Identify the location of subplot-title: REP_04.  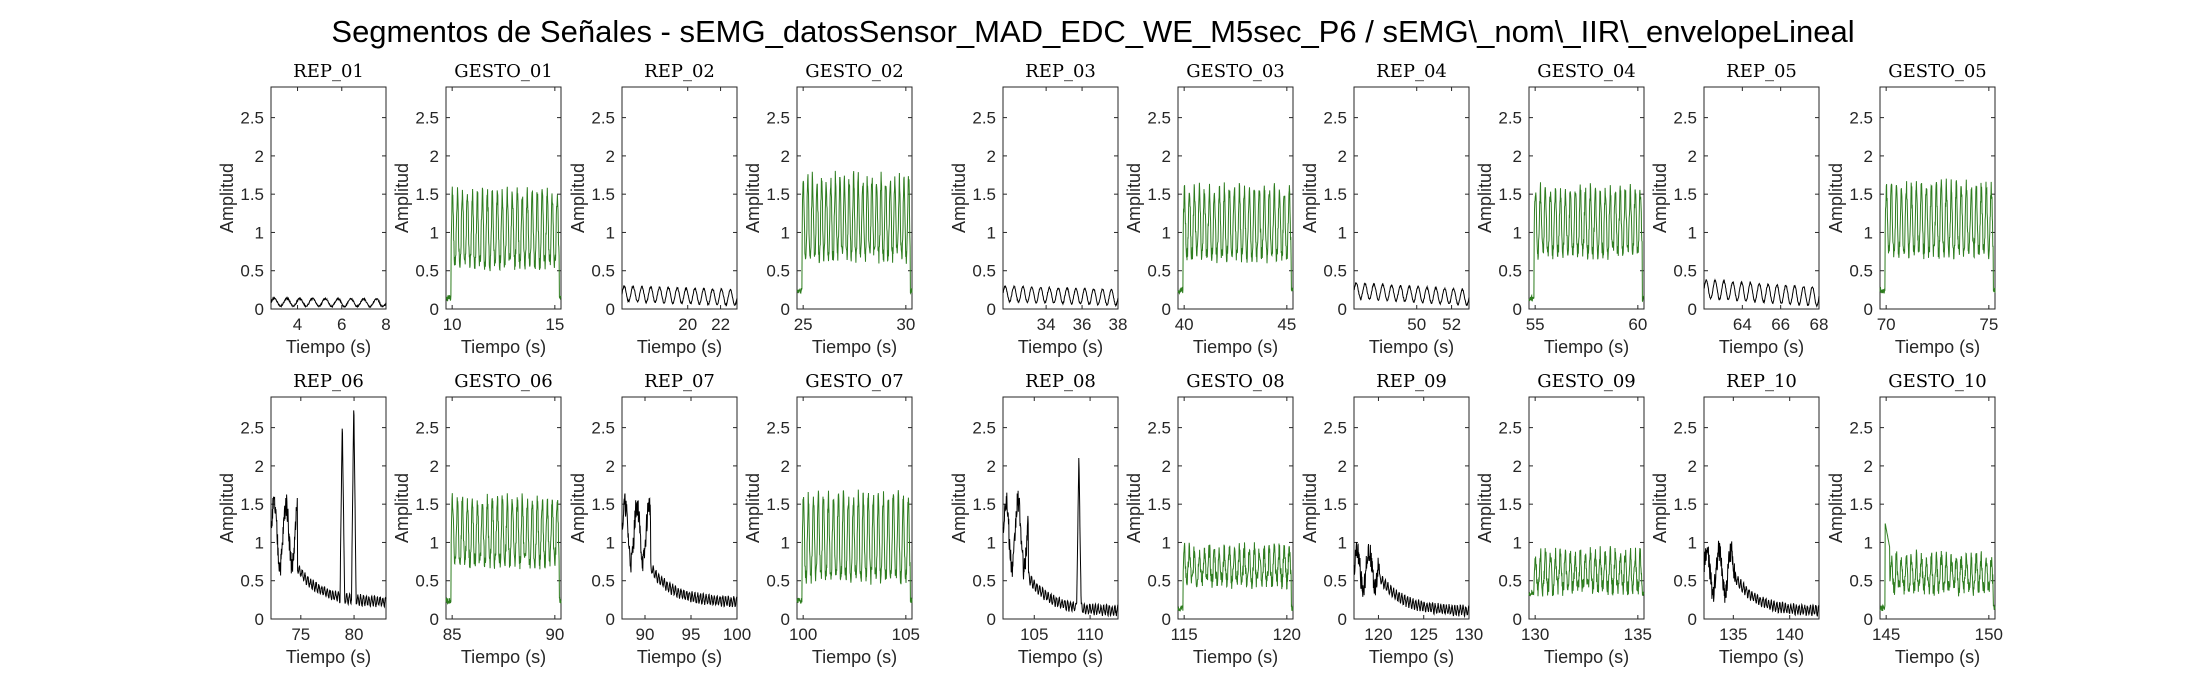
(1411, 71).